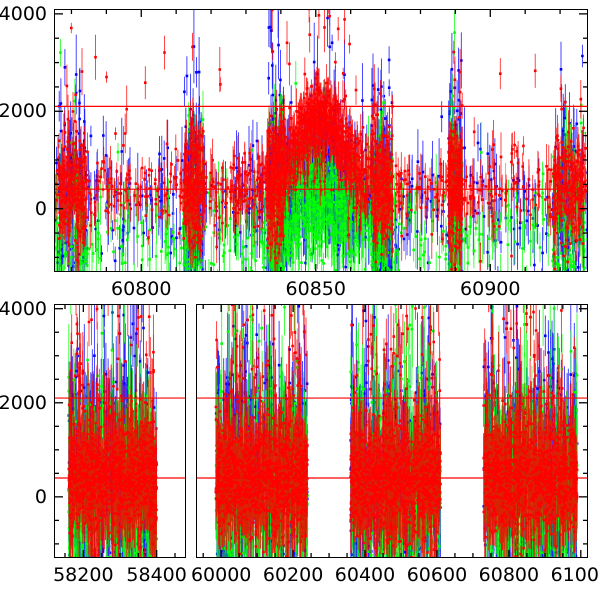 The height and width of the screenshot is (600, 600). What do you see at coordinates (575, 575) in the screenshot?
I see `x-tick-label: 61000` at bounding box center [575, 575].